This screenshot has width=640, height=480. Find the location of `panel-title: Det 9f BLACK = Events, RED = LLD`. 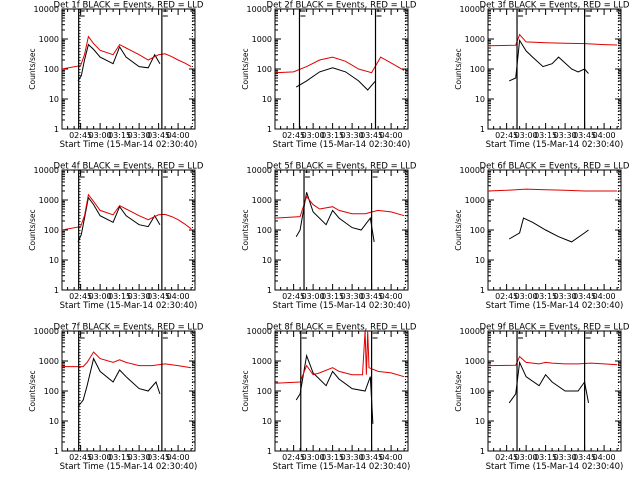

panel-title: Det 9f BLACK = Events, RED = LLD is located at coordinates (555, 328).